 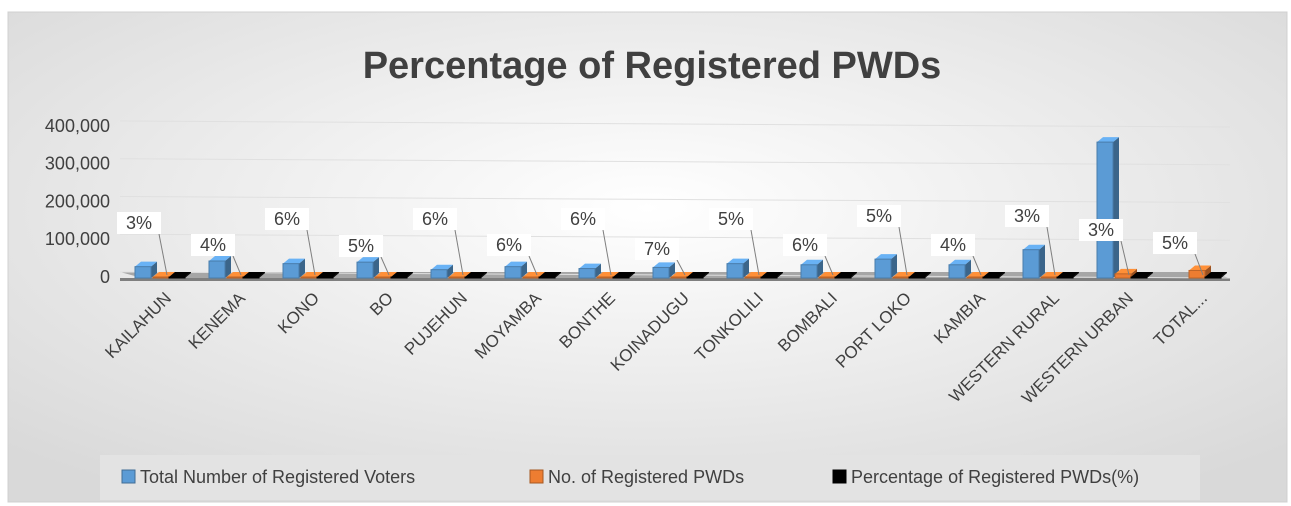 I want to click on data-label: 4%, so click(x=213, y=245).